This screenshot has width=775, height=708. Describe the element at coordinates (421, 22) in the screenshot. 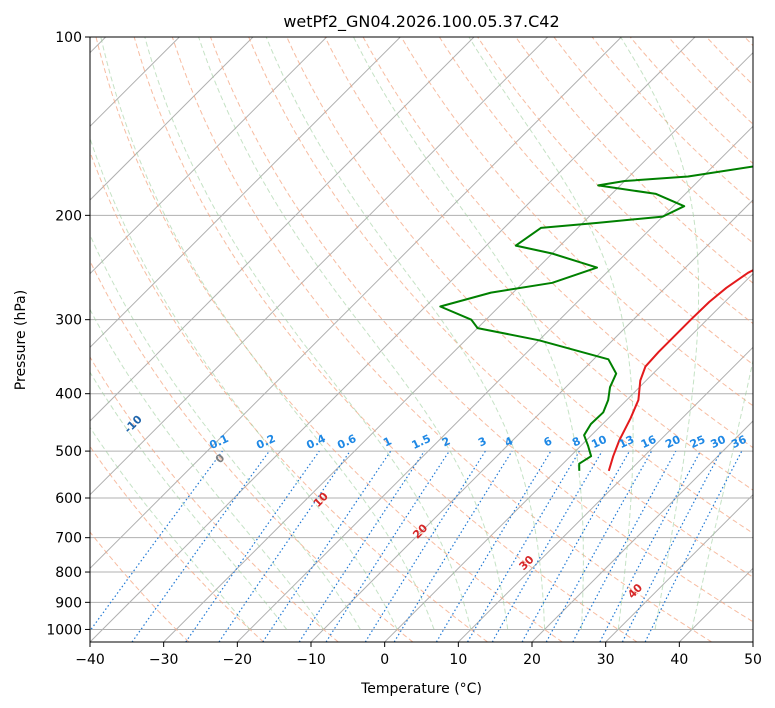

I see `chart-title: wetPf2_GN04.2026.100.05.37.C42` at that location.